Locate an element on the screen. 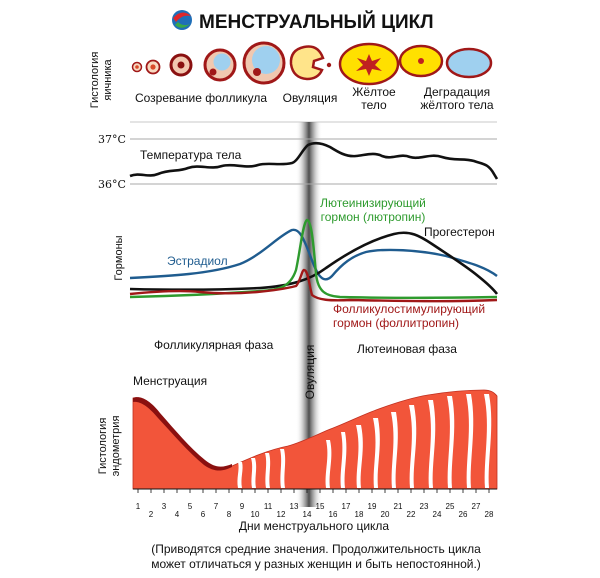 This screenshot has width=600, height=578. logo-red-swirl-icon is located at coordinates (182, 17).